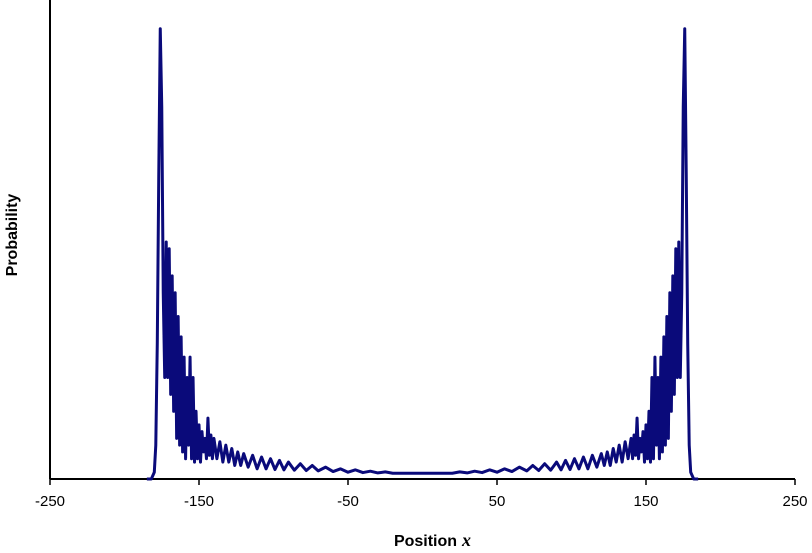 Image resolution: width=812 pixels, height=553 pixels. I want to click on x-axis-title-text: Position, so click(425, 541).